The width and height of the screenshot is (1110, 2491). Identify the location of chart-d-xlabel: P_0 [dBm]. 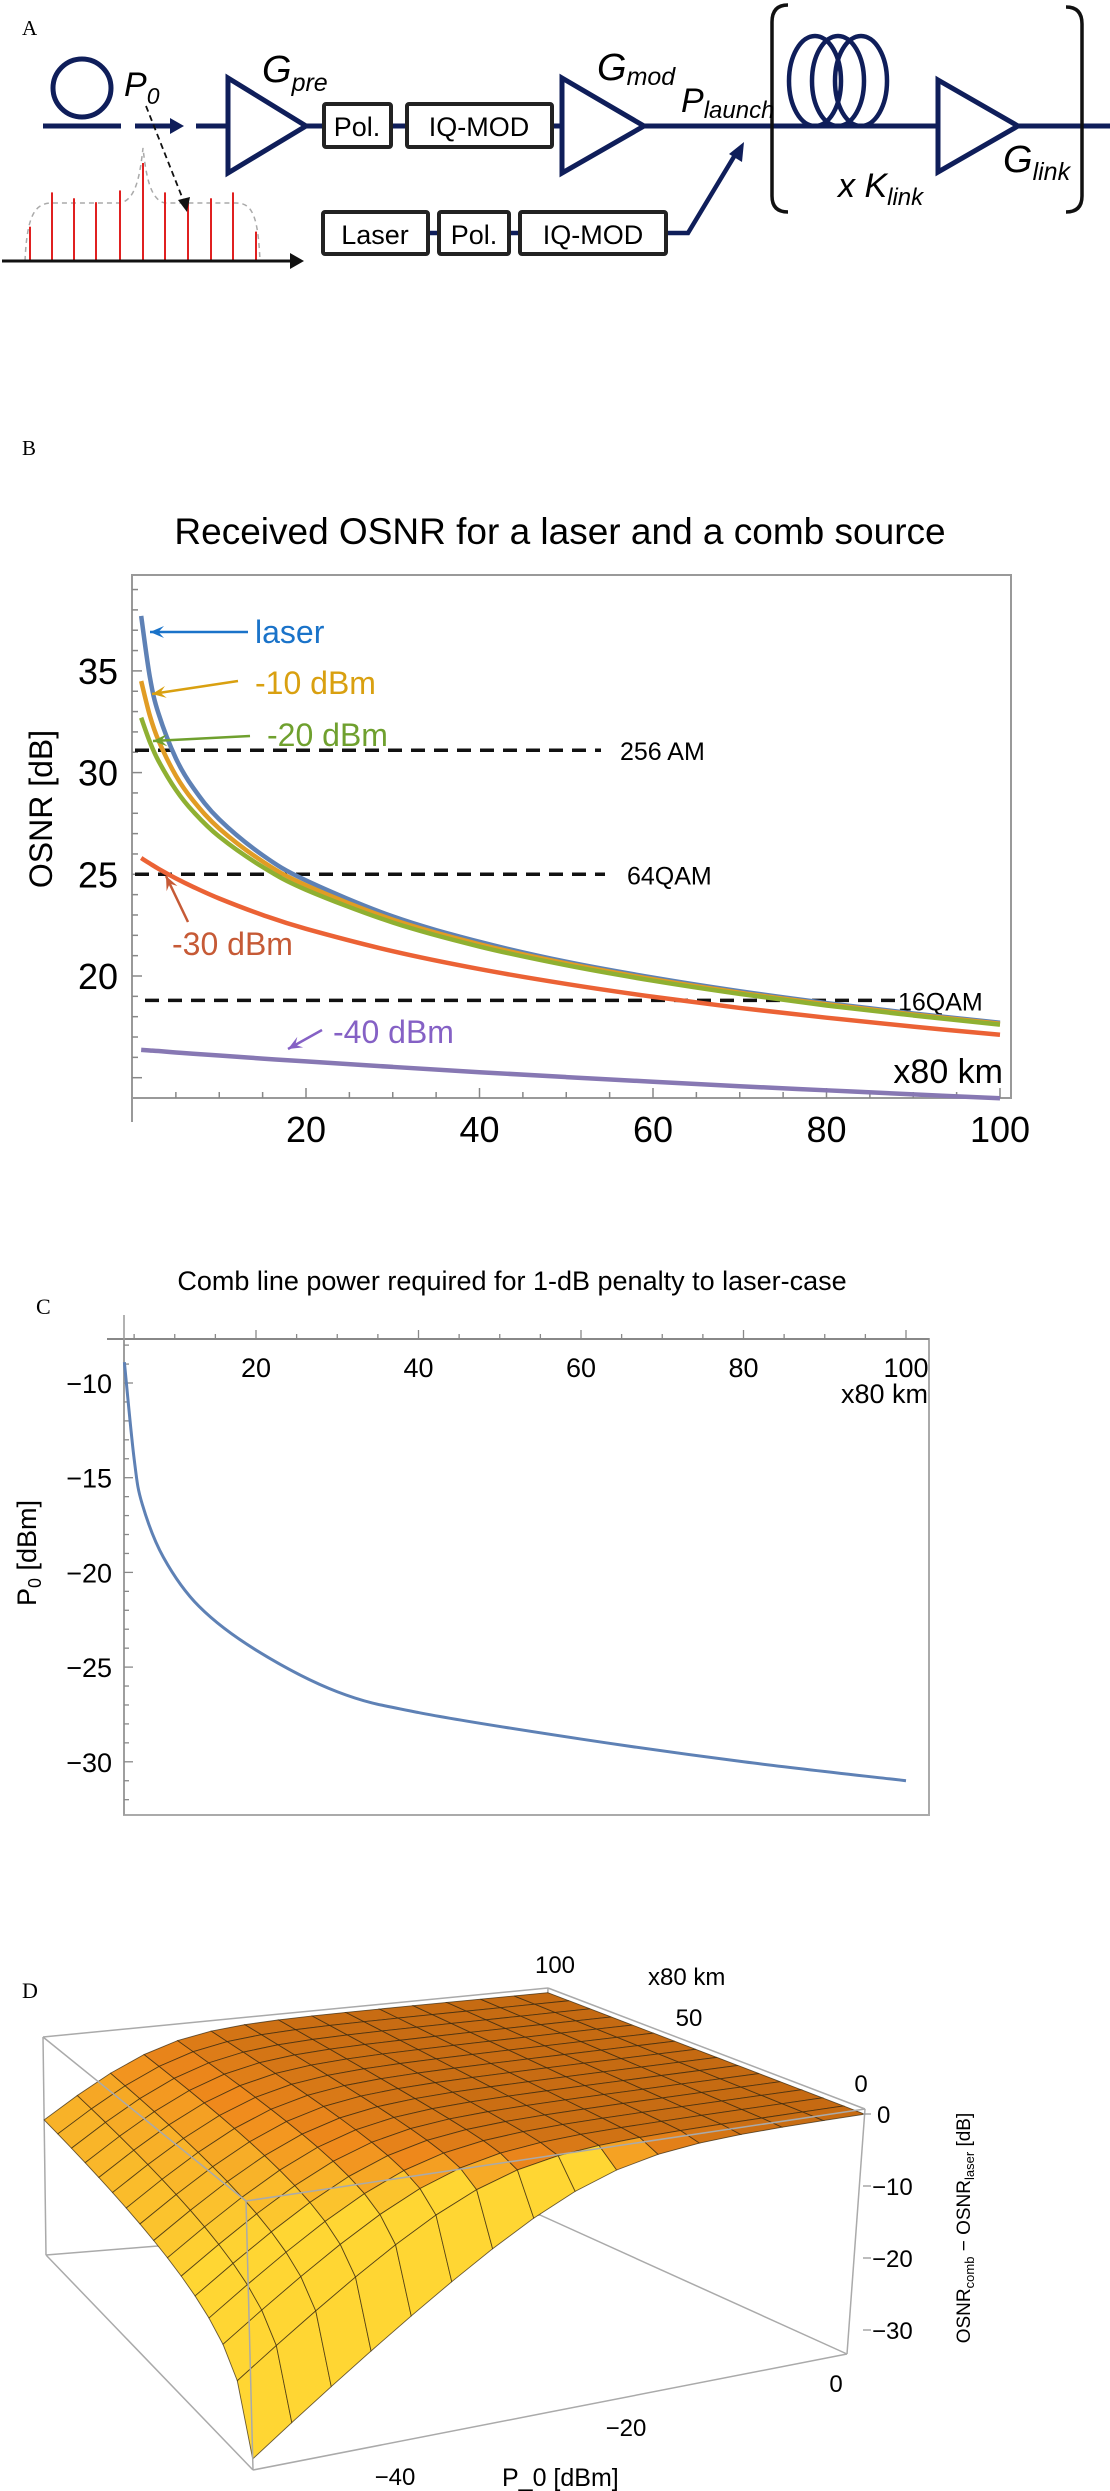
(560, 2477).